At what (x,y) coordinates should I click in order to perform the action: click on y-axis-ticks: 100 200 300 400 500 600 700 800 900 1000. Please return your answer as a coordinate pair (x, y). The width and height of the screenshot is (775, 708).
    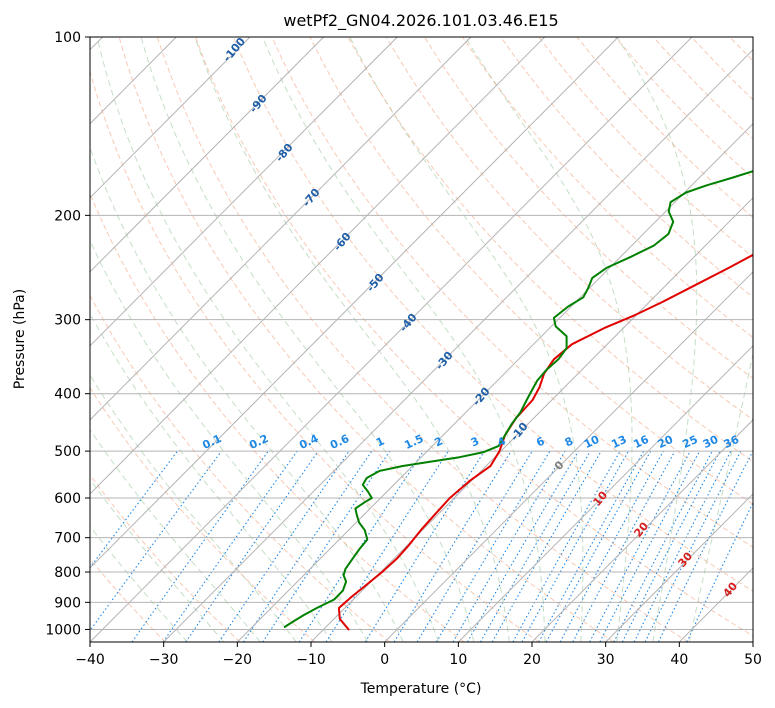
    Looking at the image, I should click on (67, 334).